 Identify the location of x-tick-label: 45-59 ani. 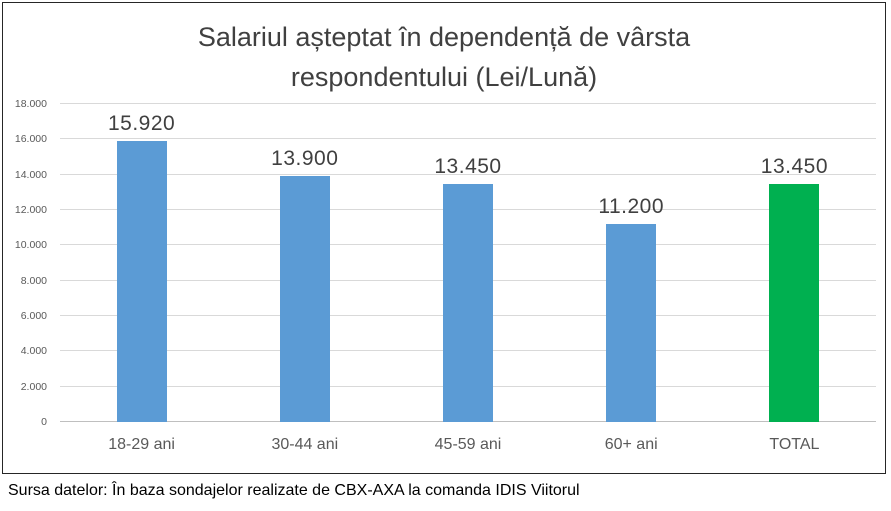
(468, 444).